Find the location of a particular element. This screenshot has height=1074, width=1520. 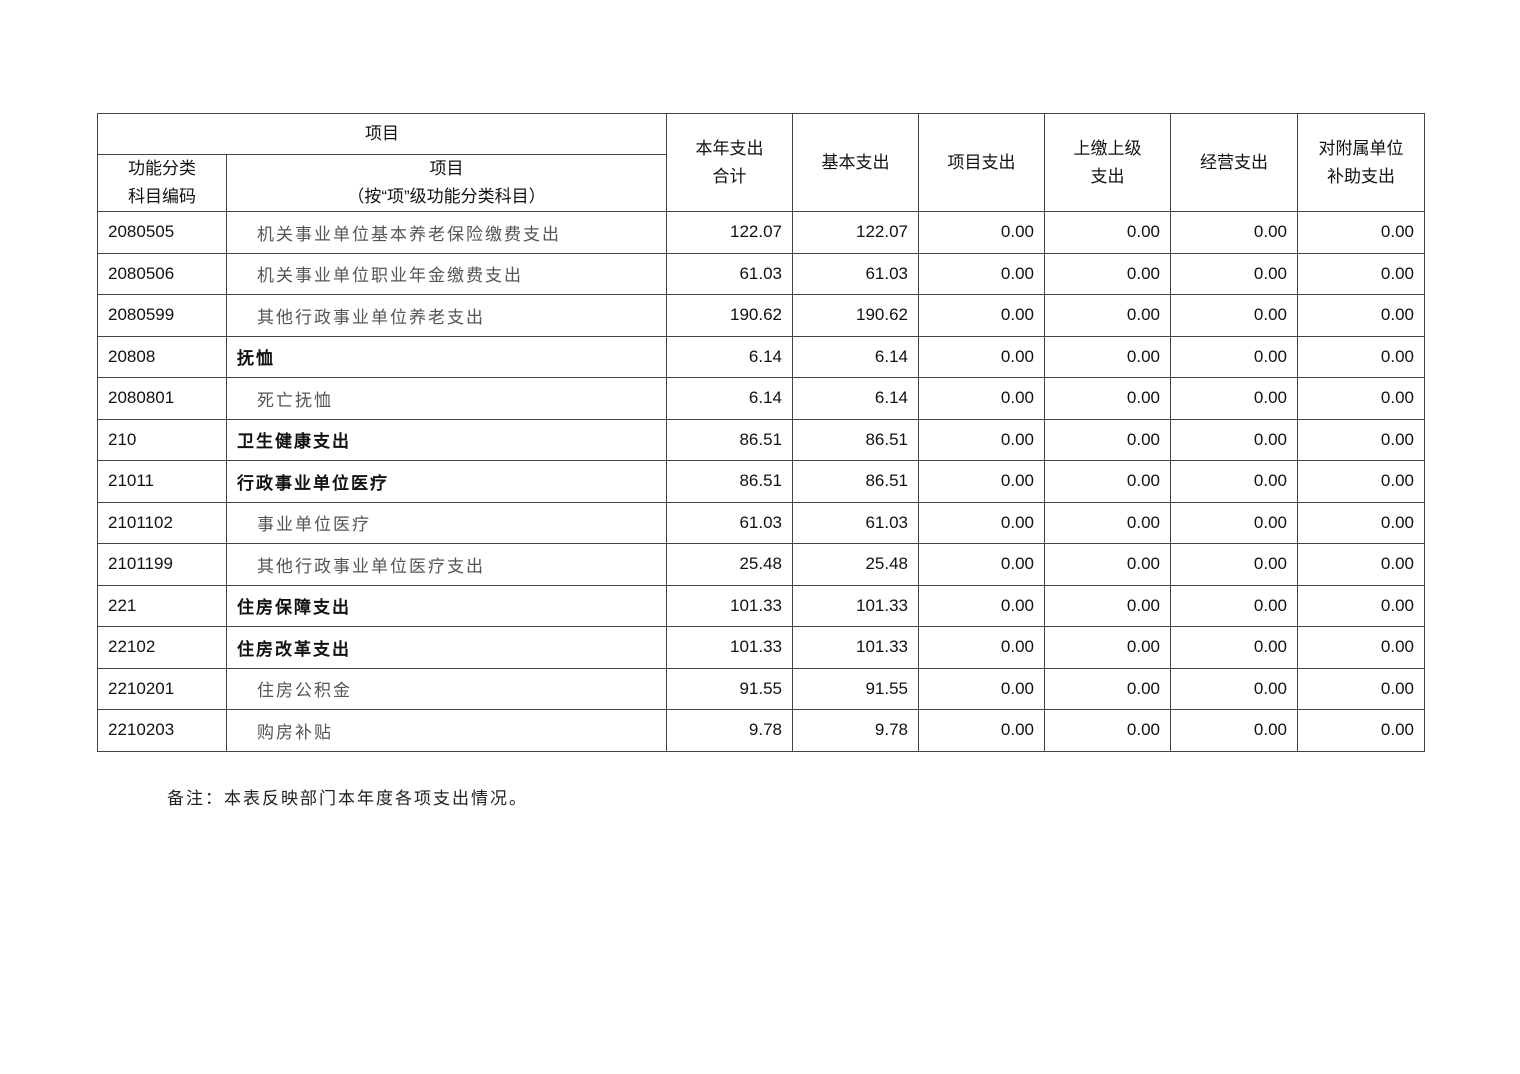

code-cell: 2080801 is located at coordinates (162, 398).